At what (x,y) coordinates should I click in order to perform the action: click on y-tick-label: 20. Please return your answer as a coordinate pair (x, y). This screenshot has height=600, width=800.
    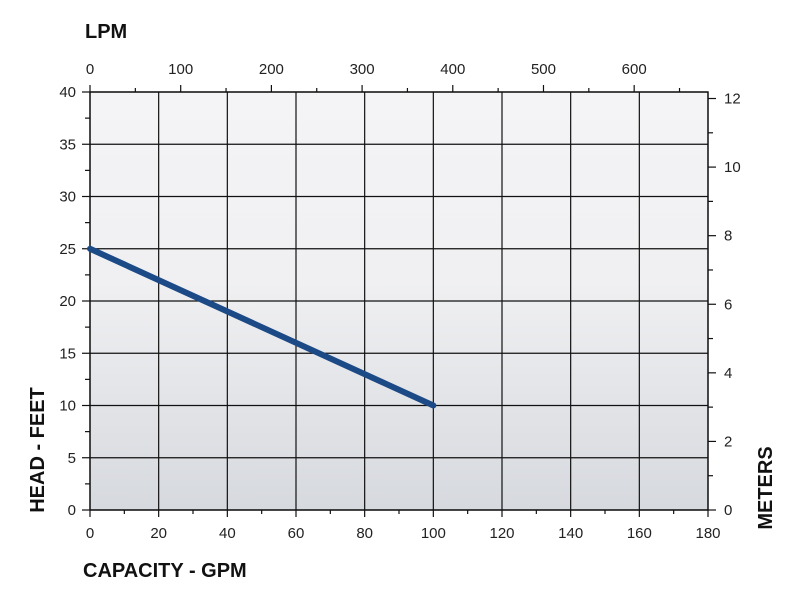
    Looking at the image, I should click on (67, 301).